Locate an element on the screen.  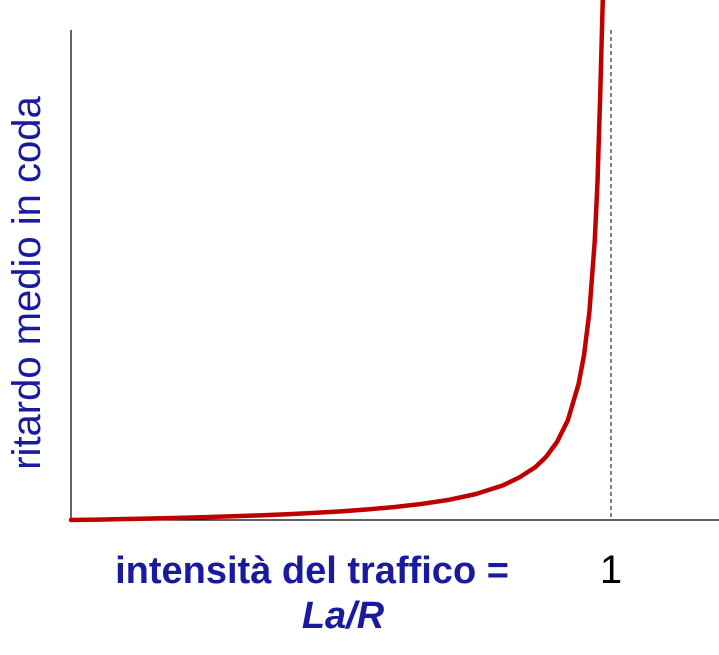
x-tick-label: 1 is located at coordinates (611, 570).